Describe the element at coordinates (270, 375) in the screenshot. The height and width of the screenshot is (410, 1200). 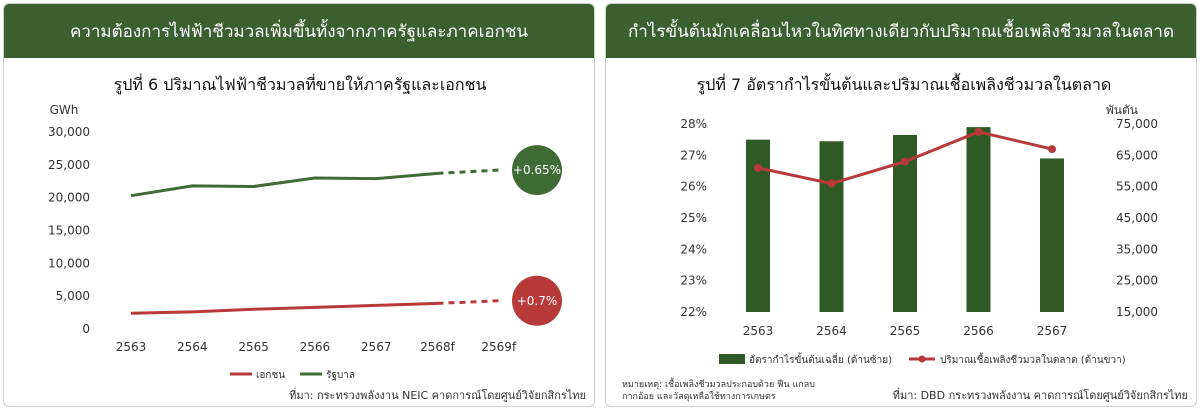
I see `legend-label-private: เอกชน` at that location.